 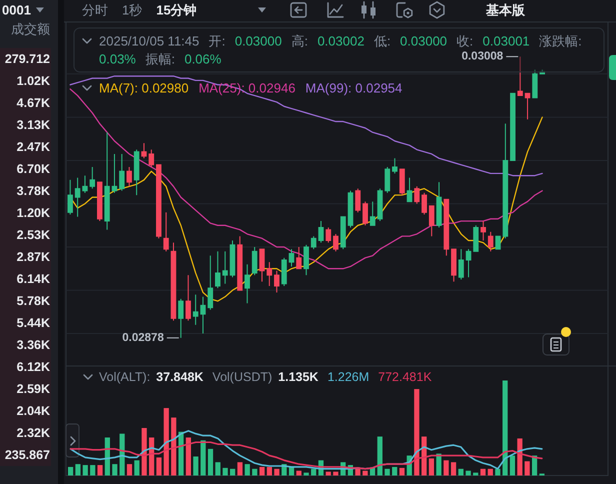 What do you see at coordinates (33, 191) in the screenshot?
I see `text: 3.78K` at bounding box center [33, 191].